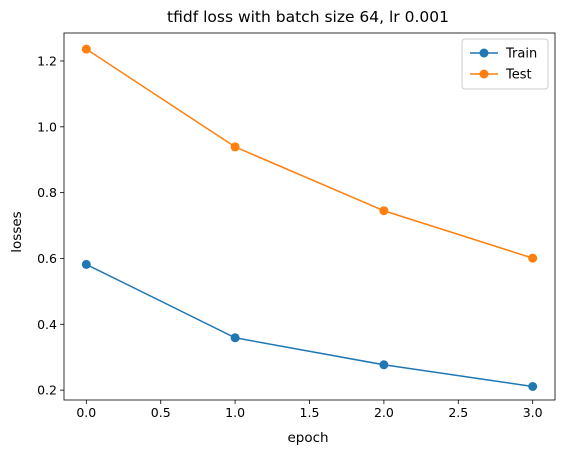 Image resolution: width=567 pixels, height=455 pixels. What do you see at coordinates (47, 126) in the screenshot?
I see `y-tick-label: 1.0` at bounding box center [47, 126].